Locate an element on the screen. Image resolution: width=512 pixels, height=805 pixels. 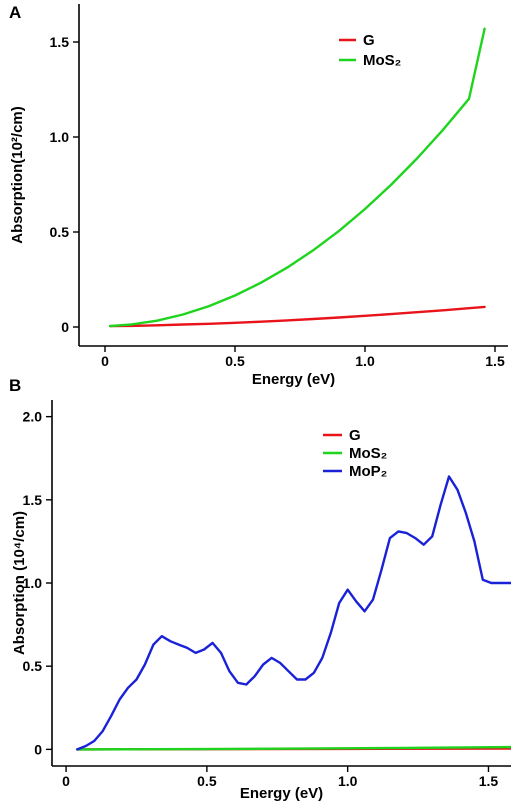
y-axis-label: Absorption (10⁴/cm) is located at coordinates (19, 583).